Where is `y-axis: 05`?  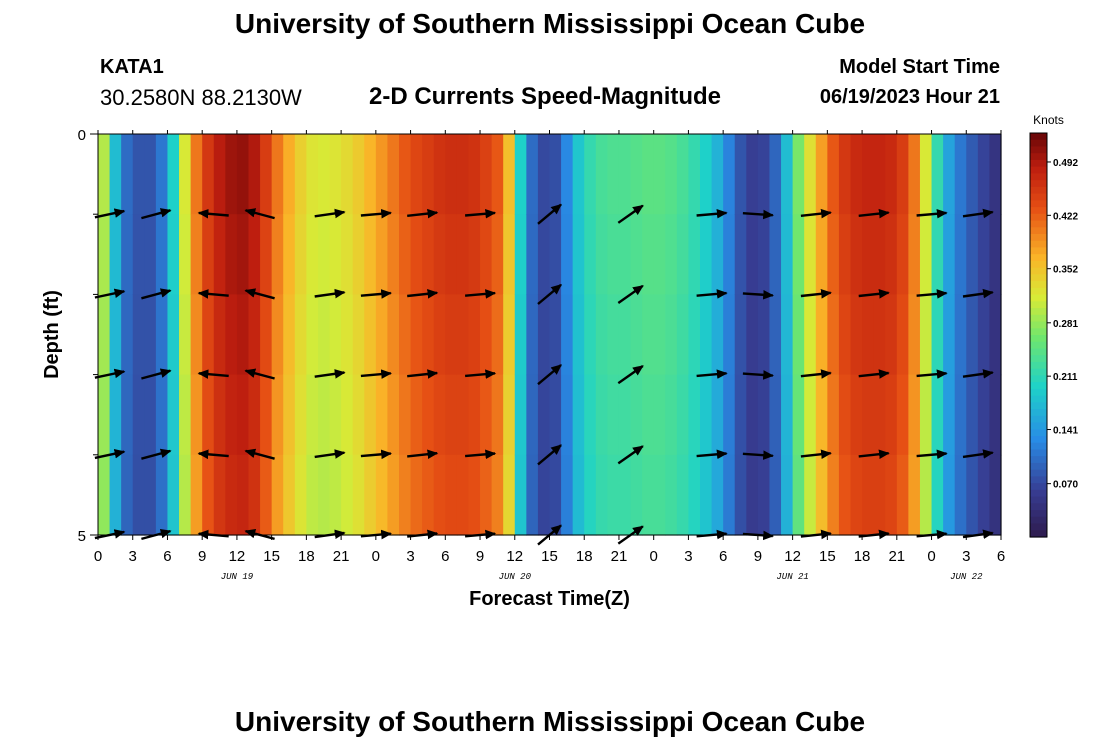
y-axis: 05 is located at coordinates (88, 336).